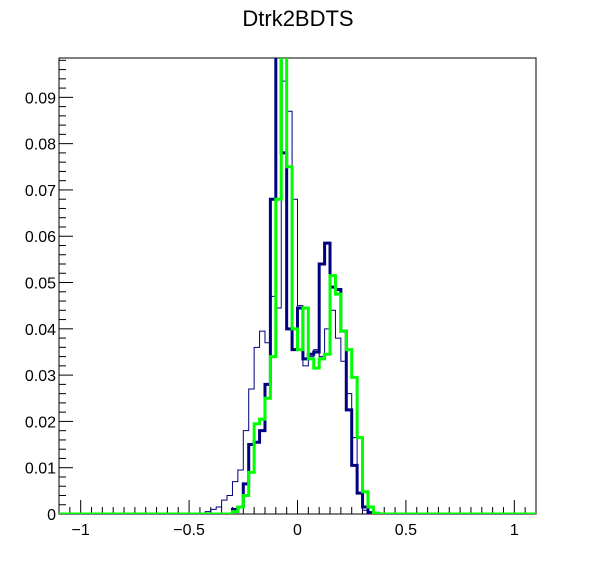 The image size is (596, 572). What do you see at coordinates (40, 237) in the screenshot?
I see `y-tick-label: 0.06` at bounding box center [40, 237].